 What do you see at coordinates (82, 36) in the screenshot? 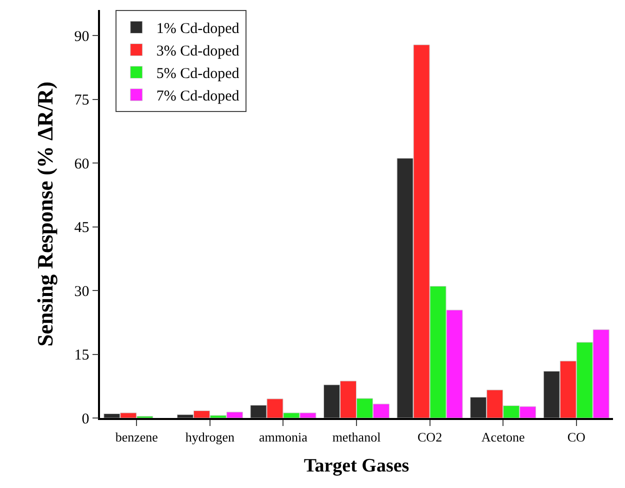
I see `y-tick-label: 90` at bounding box center [82, 36].